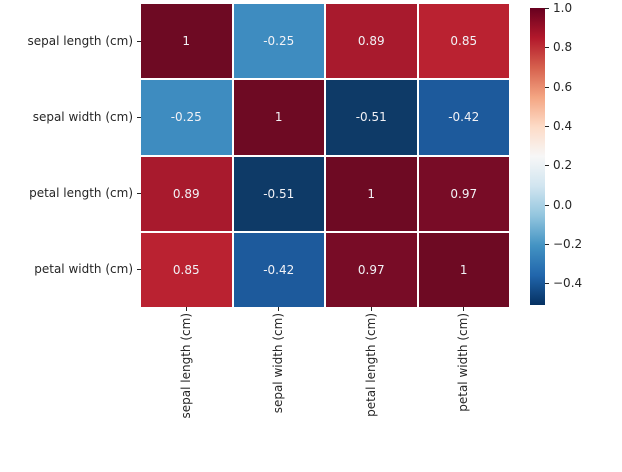  I want to click on colorbar-tick-label: 1.0, so click(563, 8).